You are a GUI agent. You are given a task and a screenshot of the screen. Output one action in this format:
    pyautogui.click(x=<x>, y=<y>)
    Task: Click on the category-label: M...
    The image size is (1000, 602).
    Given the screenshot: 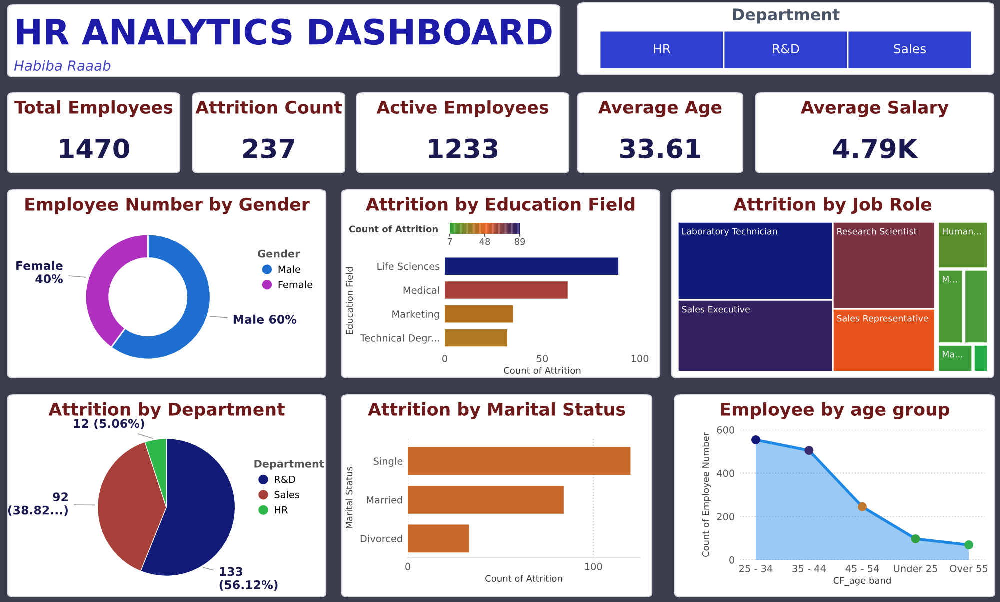 What is the action you would take?
    pyautogui.click(x=950, y=279)
    